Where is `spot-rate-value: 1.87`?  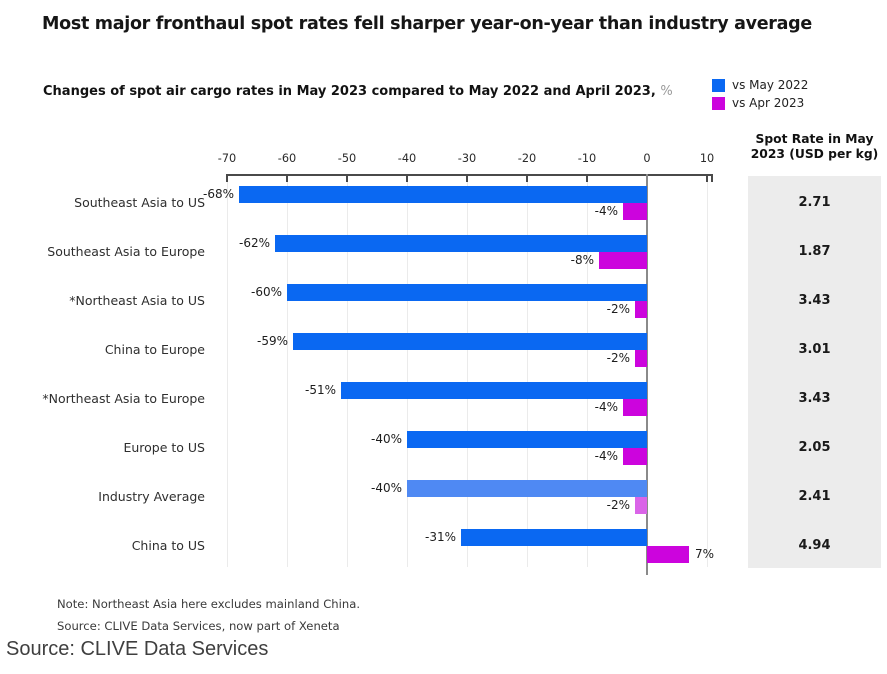
spot-rate-value: 1.87 is located at coordinates (814, 251).